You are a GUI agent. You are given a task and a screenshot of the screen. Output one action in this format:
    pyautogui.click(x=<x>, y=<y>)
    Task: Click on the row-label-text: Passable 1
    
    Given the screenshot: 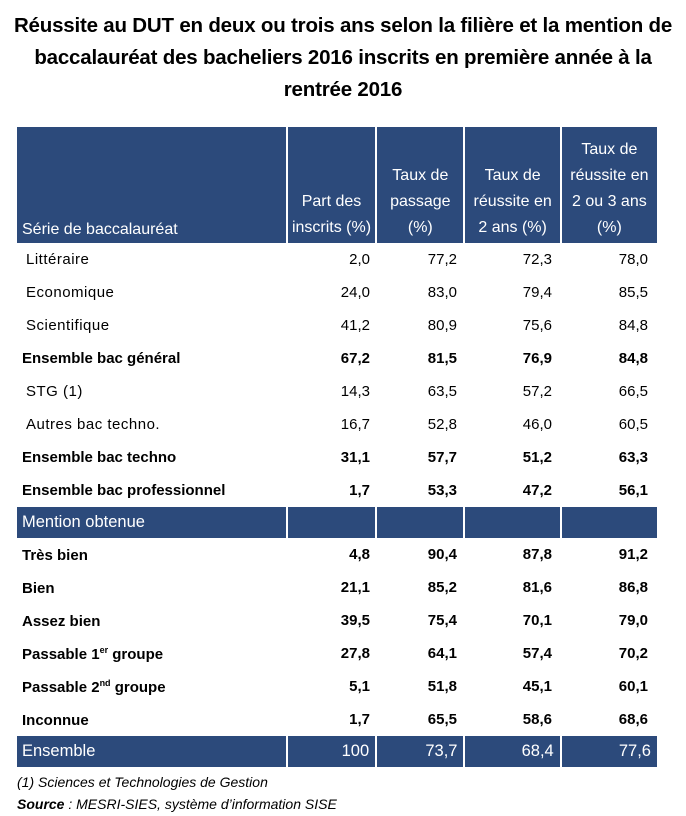 What is the action you would take?
    pyautogui.click(x=61, y=654)
    